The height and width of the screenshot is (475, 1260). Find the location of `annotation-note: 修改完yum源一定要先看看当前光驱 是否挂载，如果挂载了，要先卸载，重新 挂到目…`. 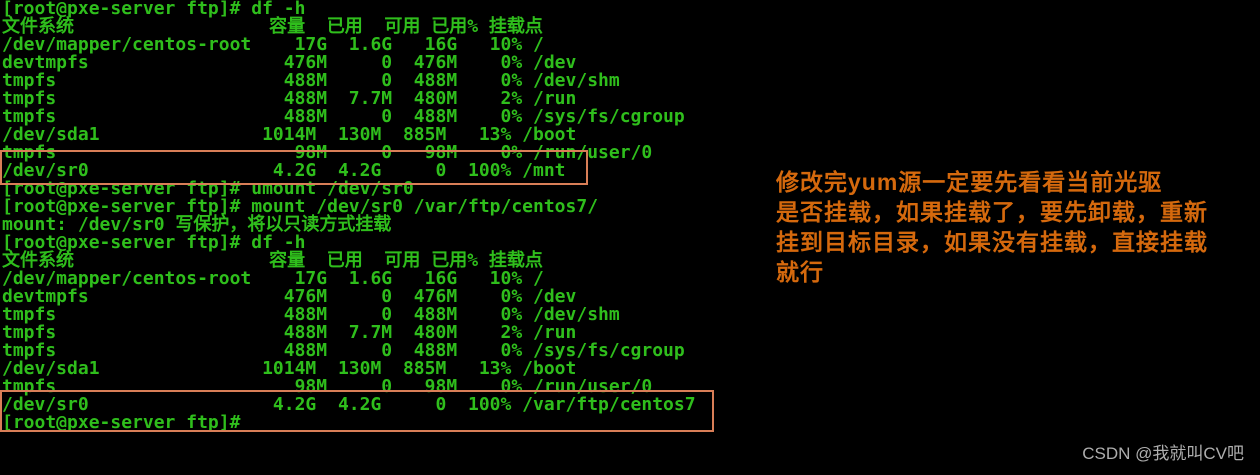

annotation-note: 修改完yum源一定要先看看当前光驱 是否挂载，如果挂载了，要先卸载，重新 挂到目… is located at coordinates (992, 227).